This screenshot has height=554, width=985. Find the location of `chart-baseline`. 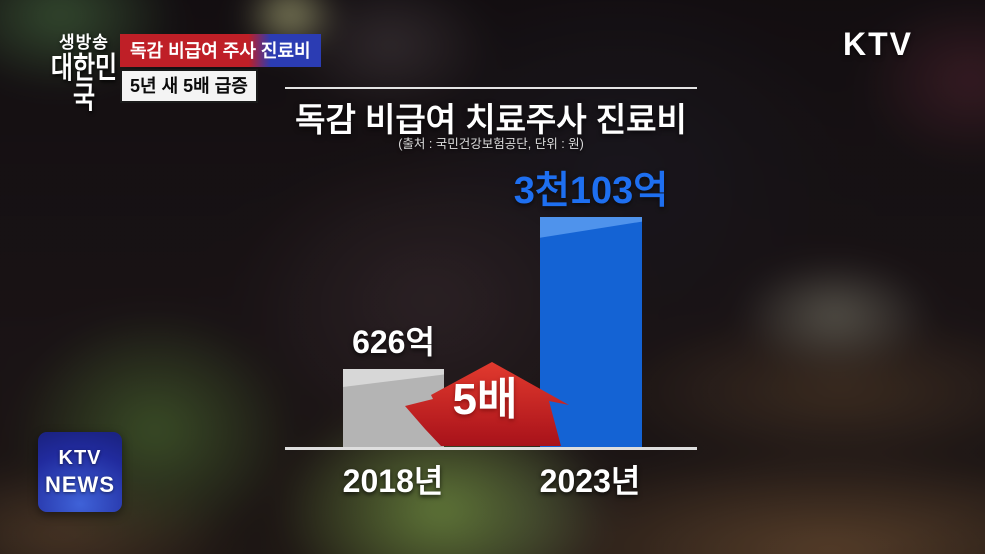

chart-baseline is located at coordinates (491, 448).